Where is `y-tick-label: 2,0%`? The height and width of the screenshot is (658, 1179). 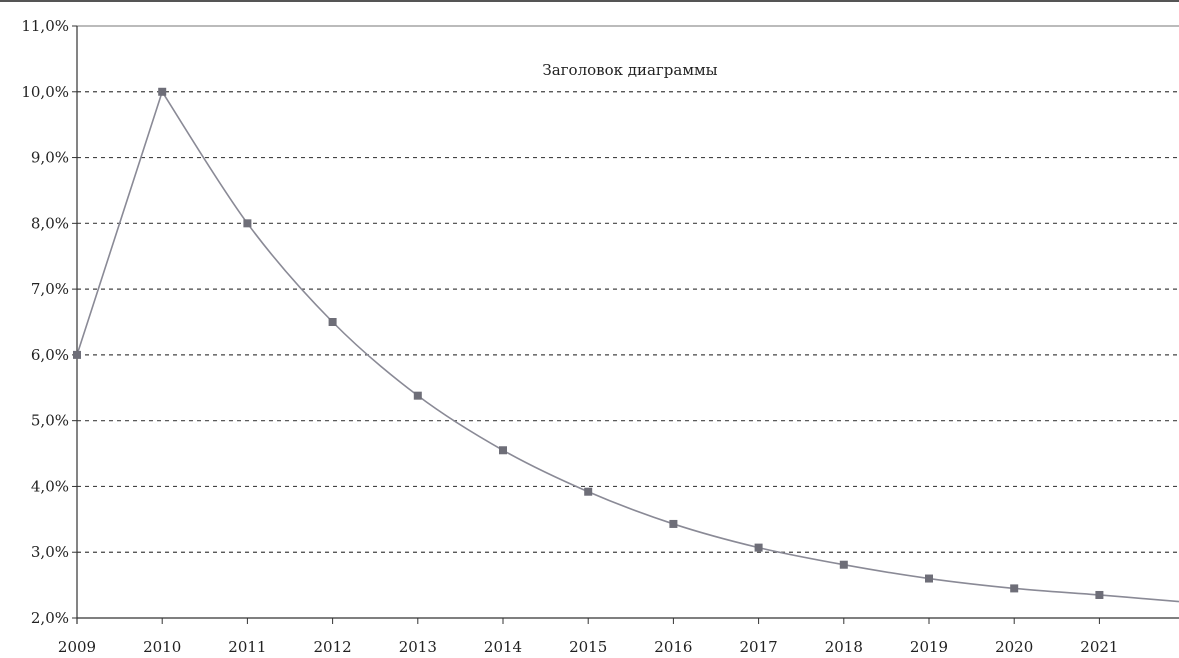
y-tick-label: 2,0% is located at coordinates (50, 618).